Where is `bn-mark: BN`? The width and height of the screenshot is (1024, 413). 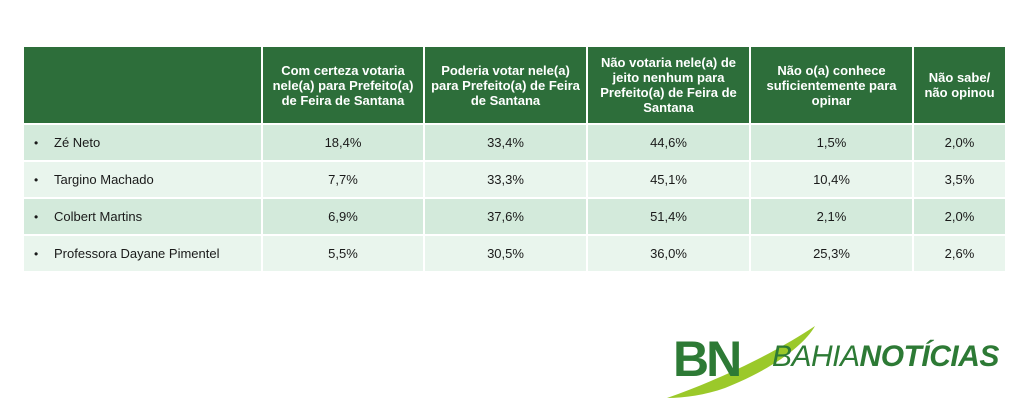
bn-mark: BN is located at coordinates (706, 359).